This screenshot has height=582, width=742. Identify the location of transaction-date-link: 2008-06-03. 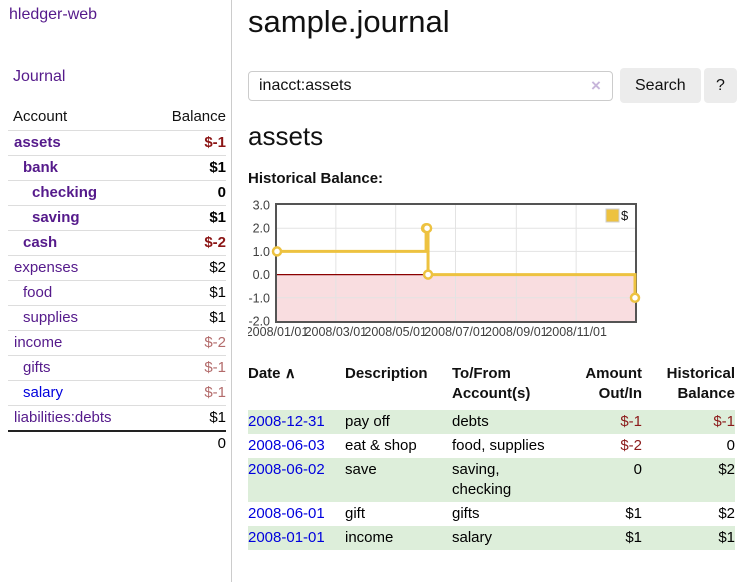
(286, 445).